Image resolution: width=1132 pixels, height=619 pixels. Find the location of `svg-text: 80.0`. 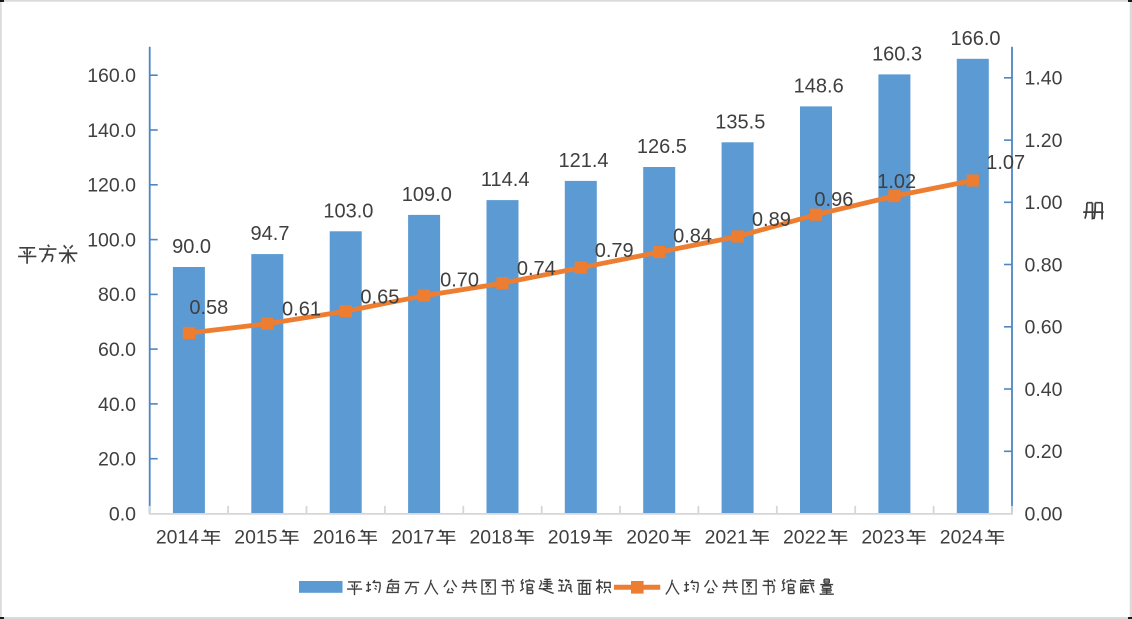

svg-text: 80.0 is located at coordinates (117, 295).